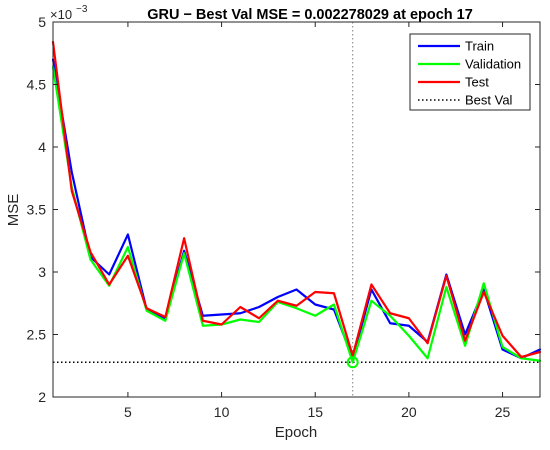 The width and height of the screenshot is (550, 450). I want to click on y-tick-label-3.5: 3.5, so click(37, 210).